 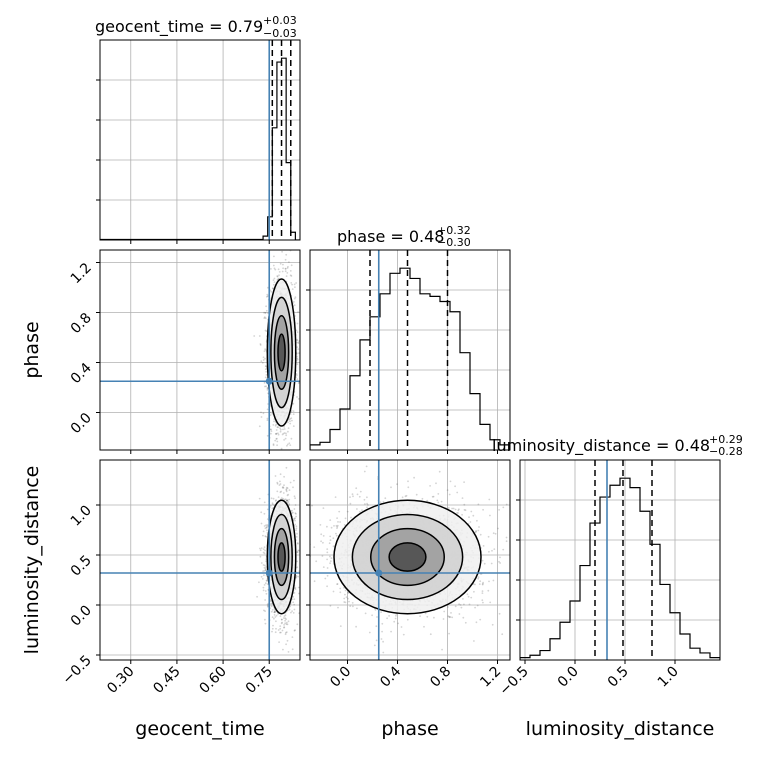 I want to click on panel-hist-luminosity-distance, so click(x=620, y=560).